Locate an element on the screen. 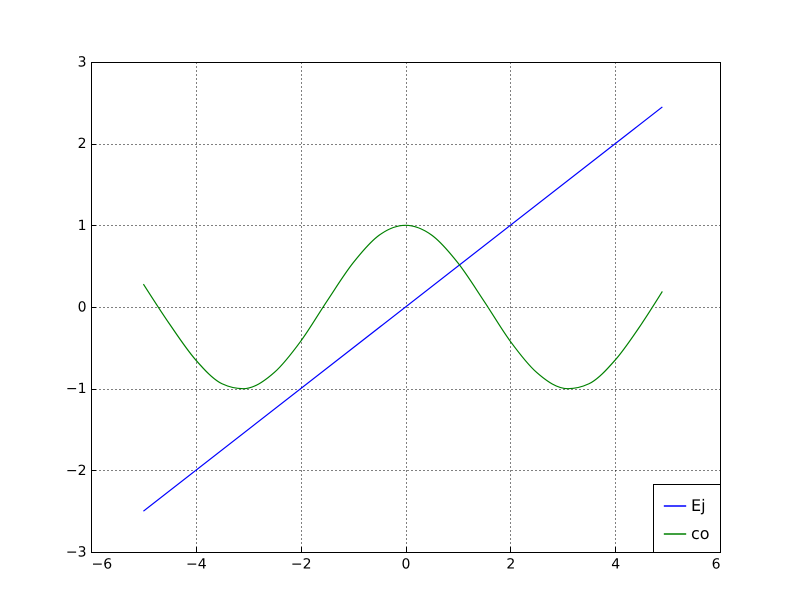 The height and width of the screenshot is (612, 812). x-tick-label: 4 is located at coordinates (615, 564).